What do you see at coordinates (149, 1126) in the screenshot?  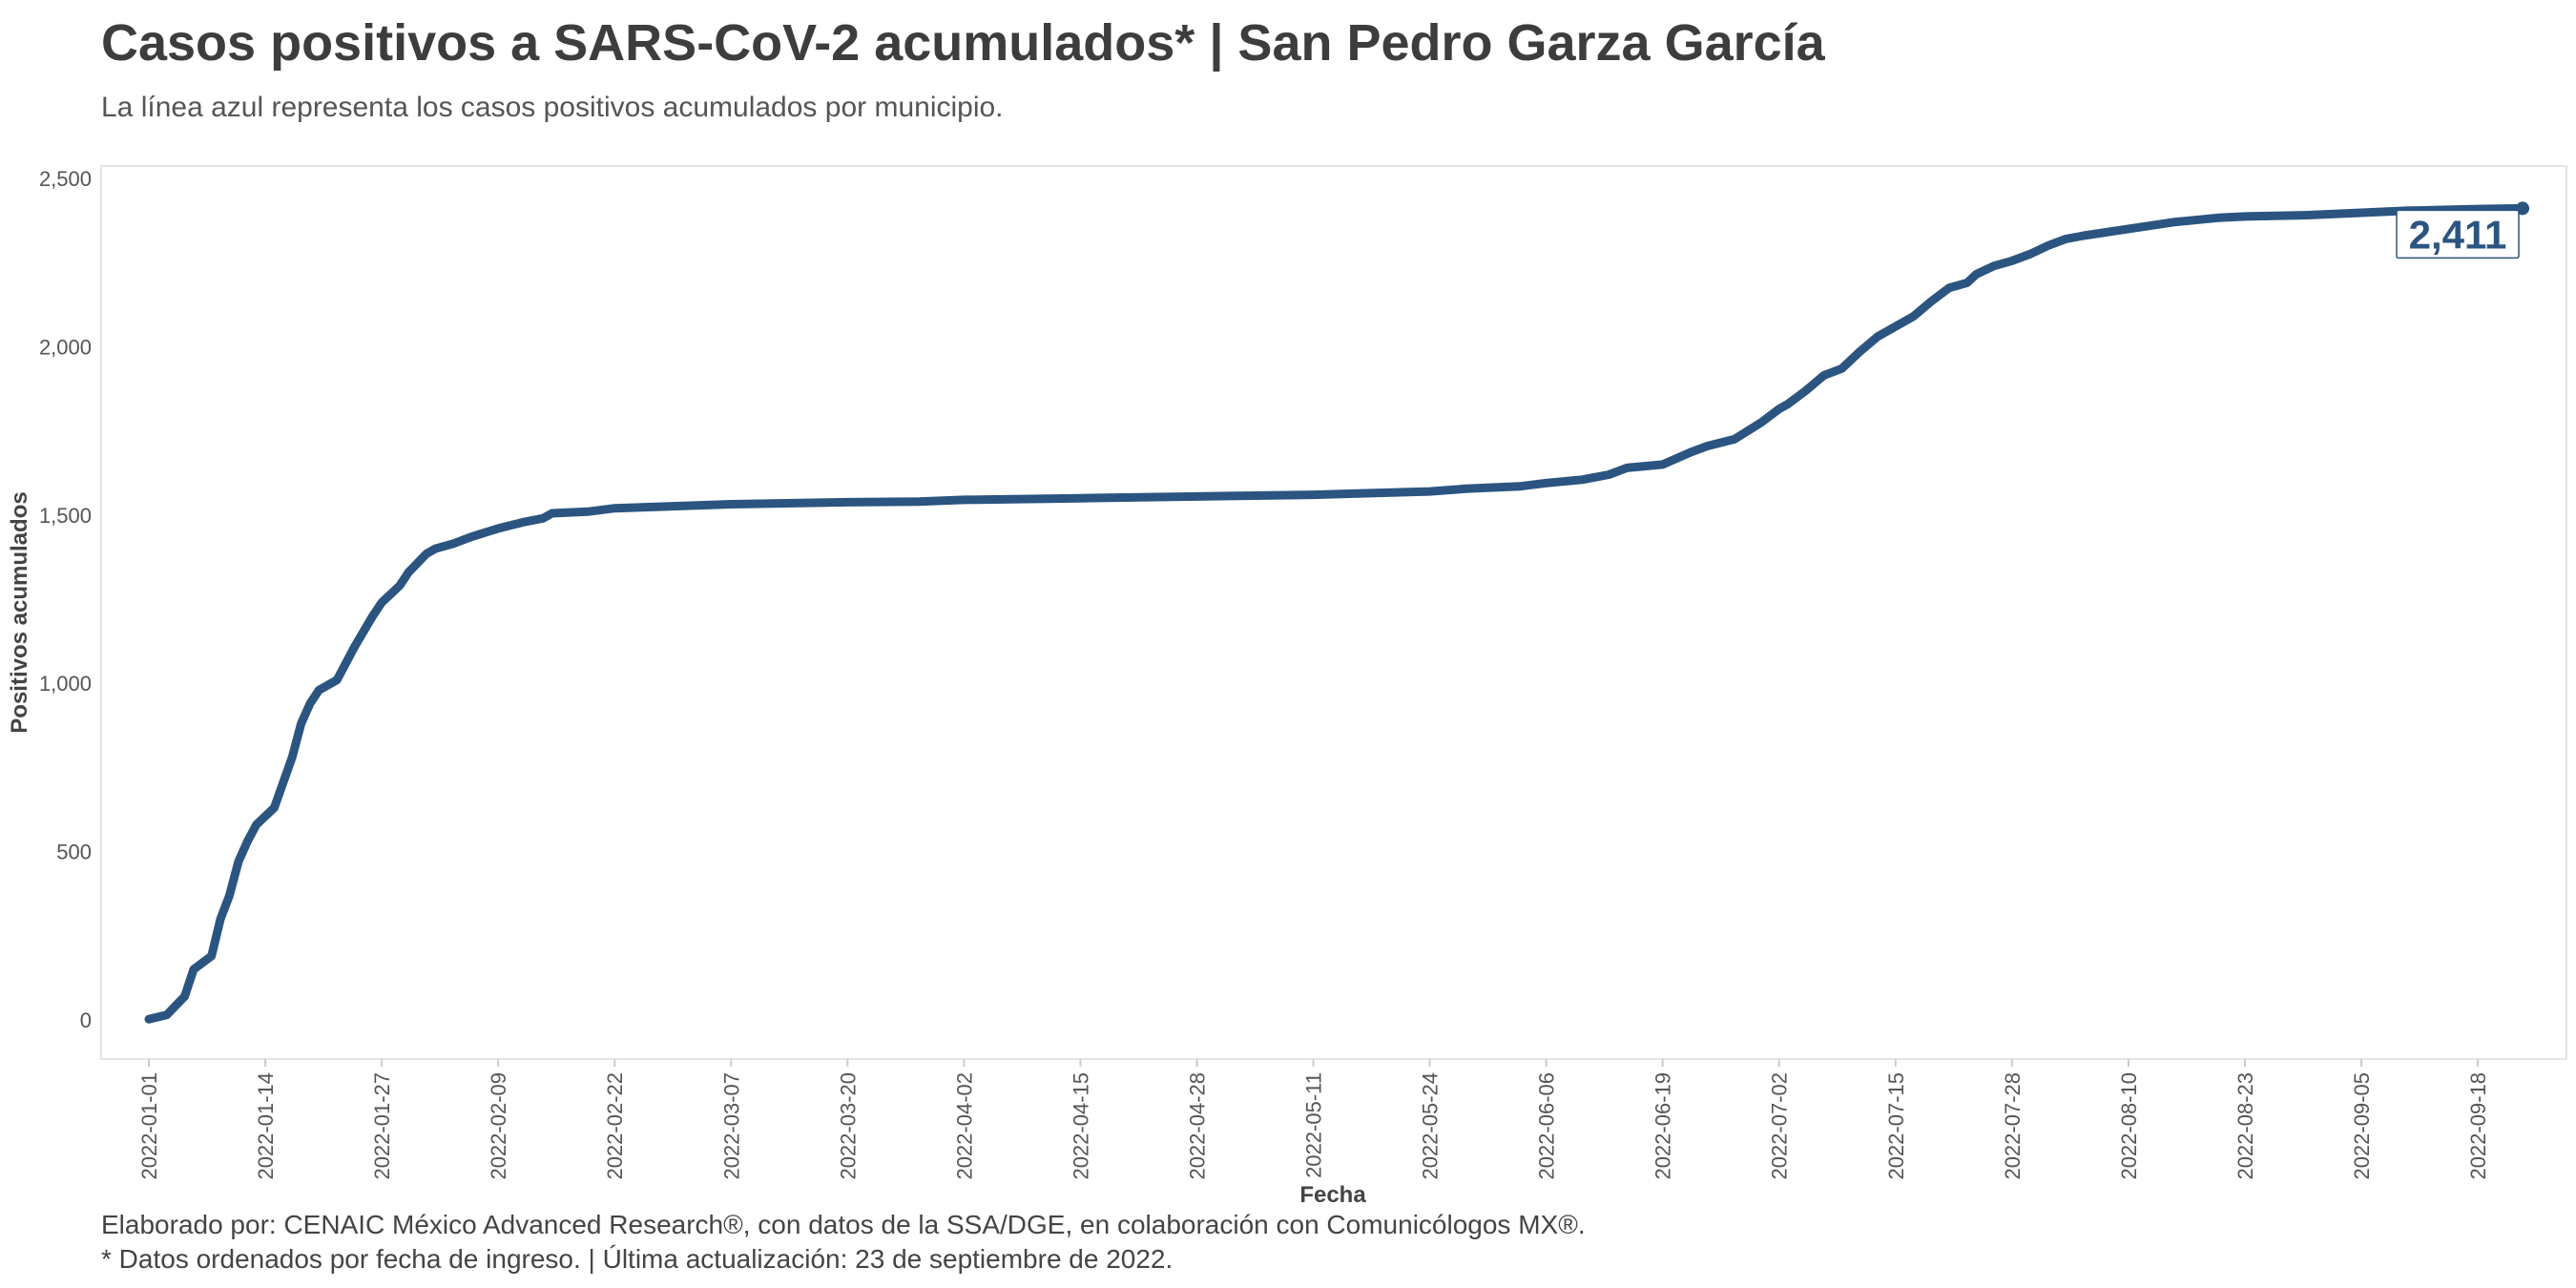 I see `x-tick-label: 2022-01-01` at bounding box center [149, 1126].